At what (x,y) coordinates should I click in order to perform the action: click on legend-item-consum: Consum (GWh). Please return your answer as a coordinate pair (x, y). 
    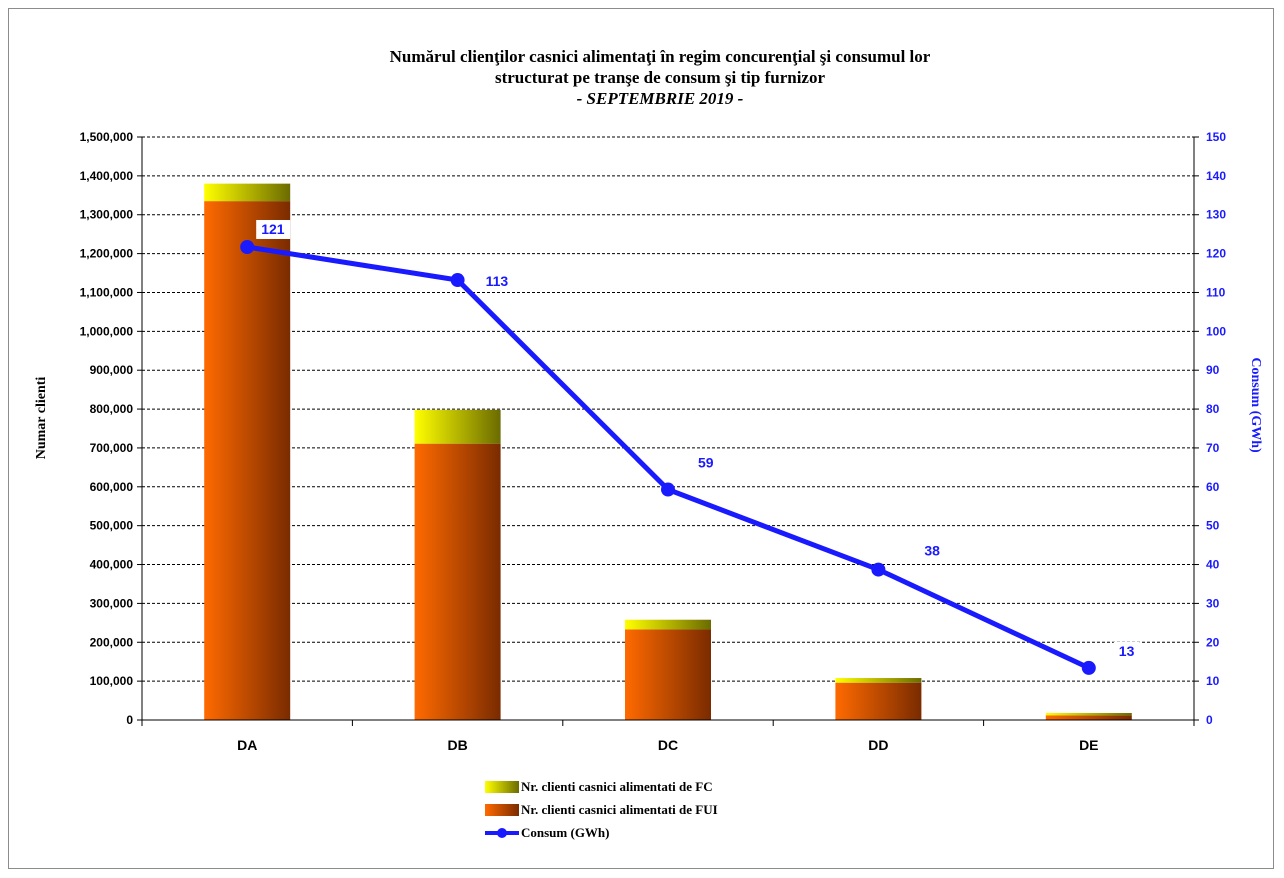
    Looking at the image, I should click on (601, 832).